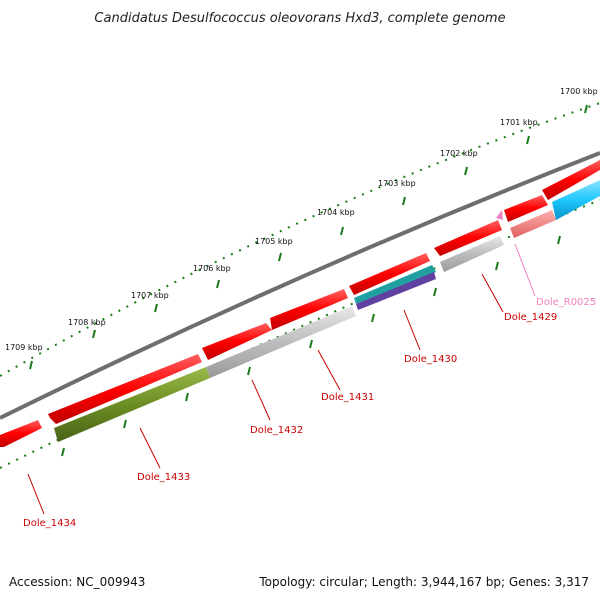  Describe the element at coordinates (430, 359) in the screenshot. I see `gene-label-dole-1430: Dole_1430` at that location.